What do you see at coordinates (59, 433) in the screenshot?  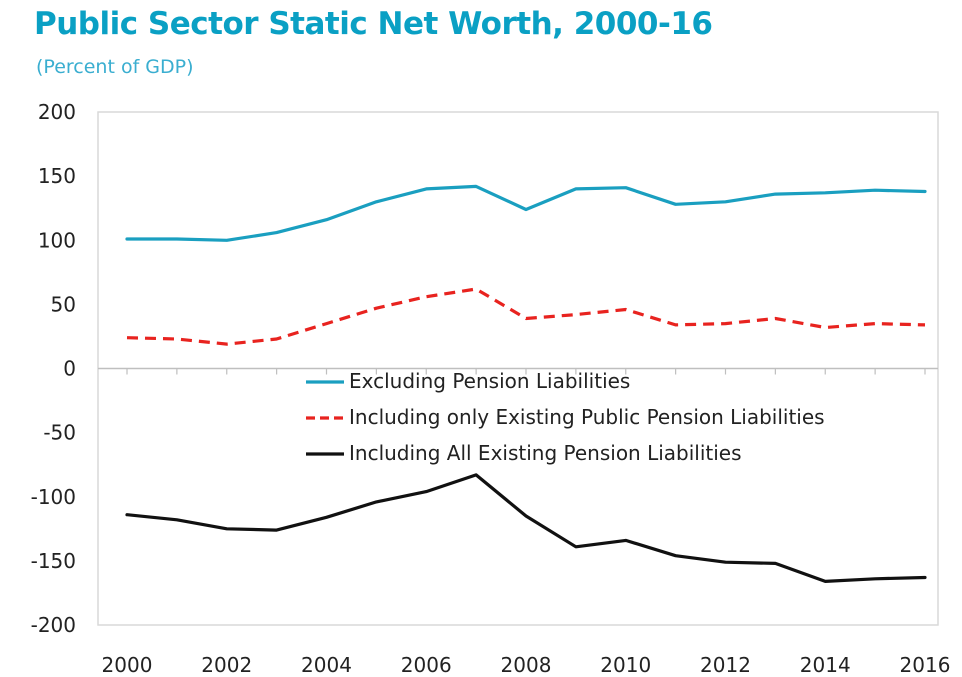 I see `y-tick-label: -50` at bounding box center [59, 433].